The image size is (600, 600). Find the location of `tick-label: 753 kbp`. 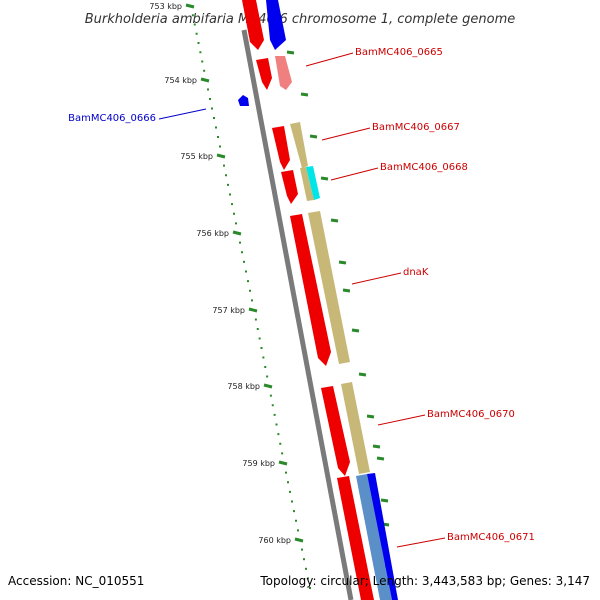

tick-label: 753 kbp is located at coordinates (165, 6).